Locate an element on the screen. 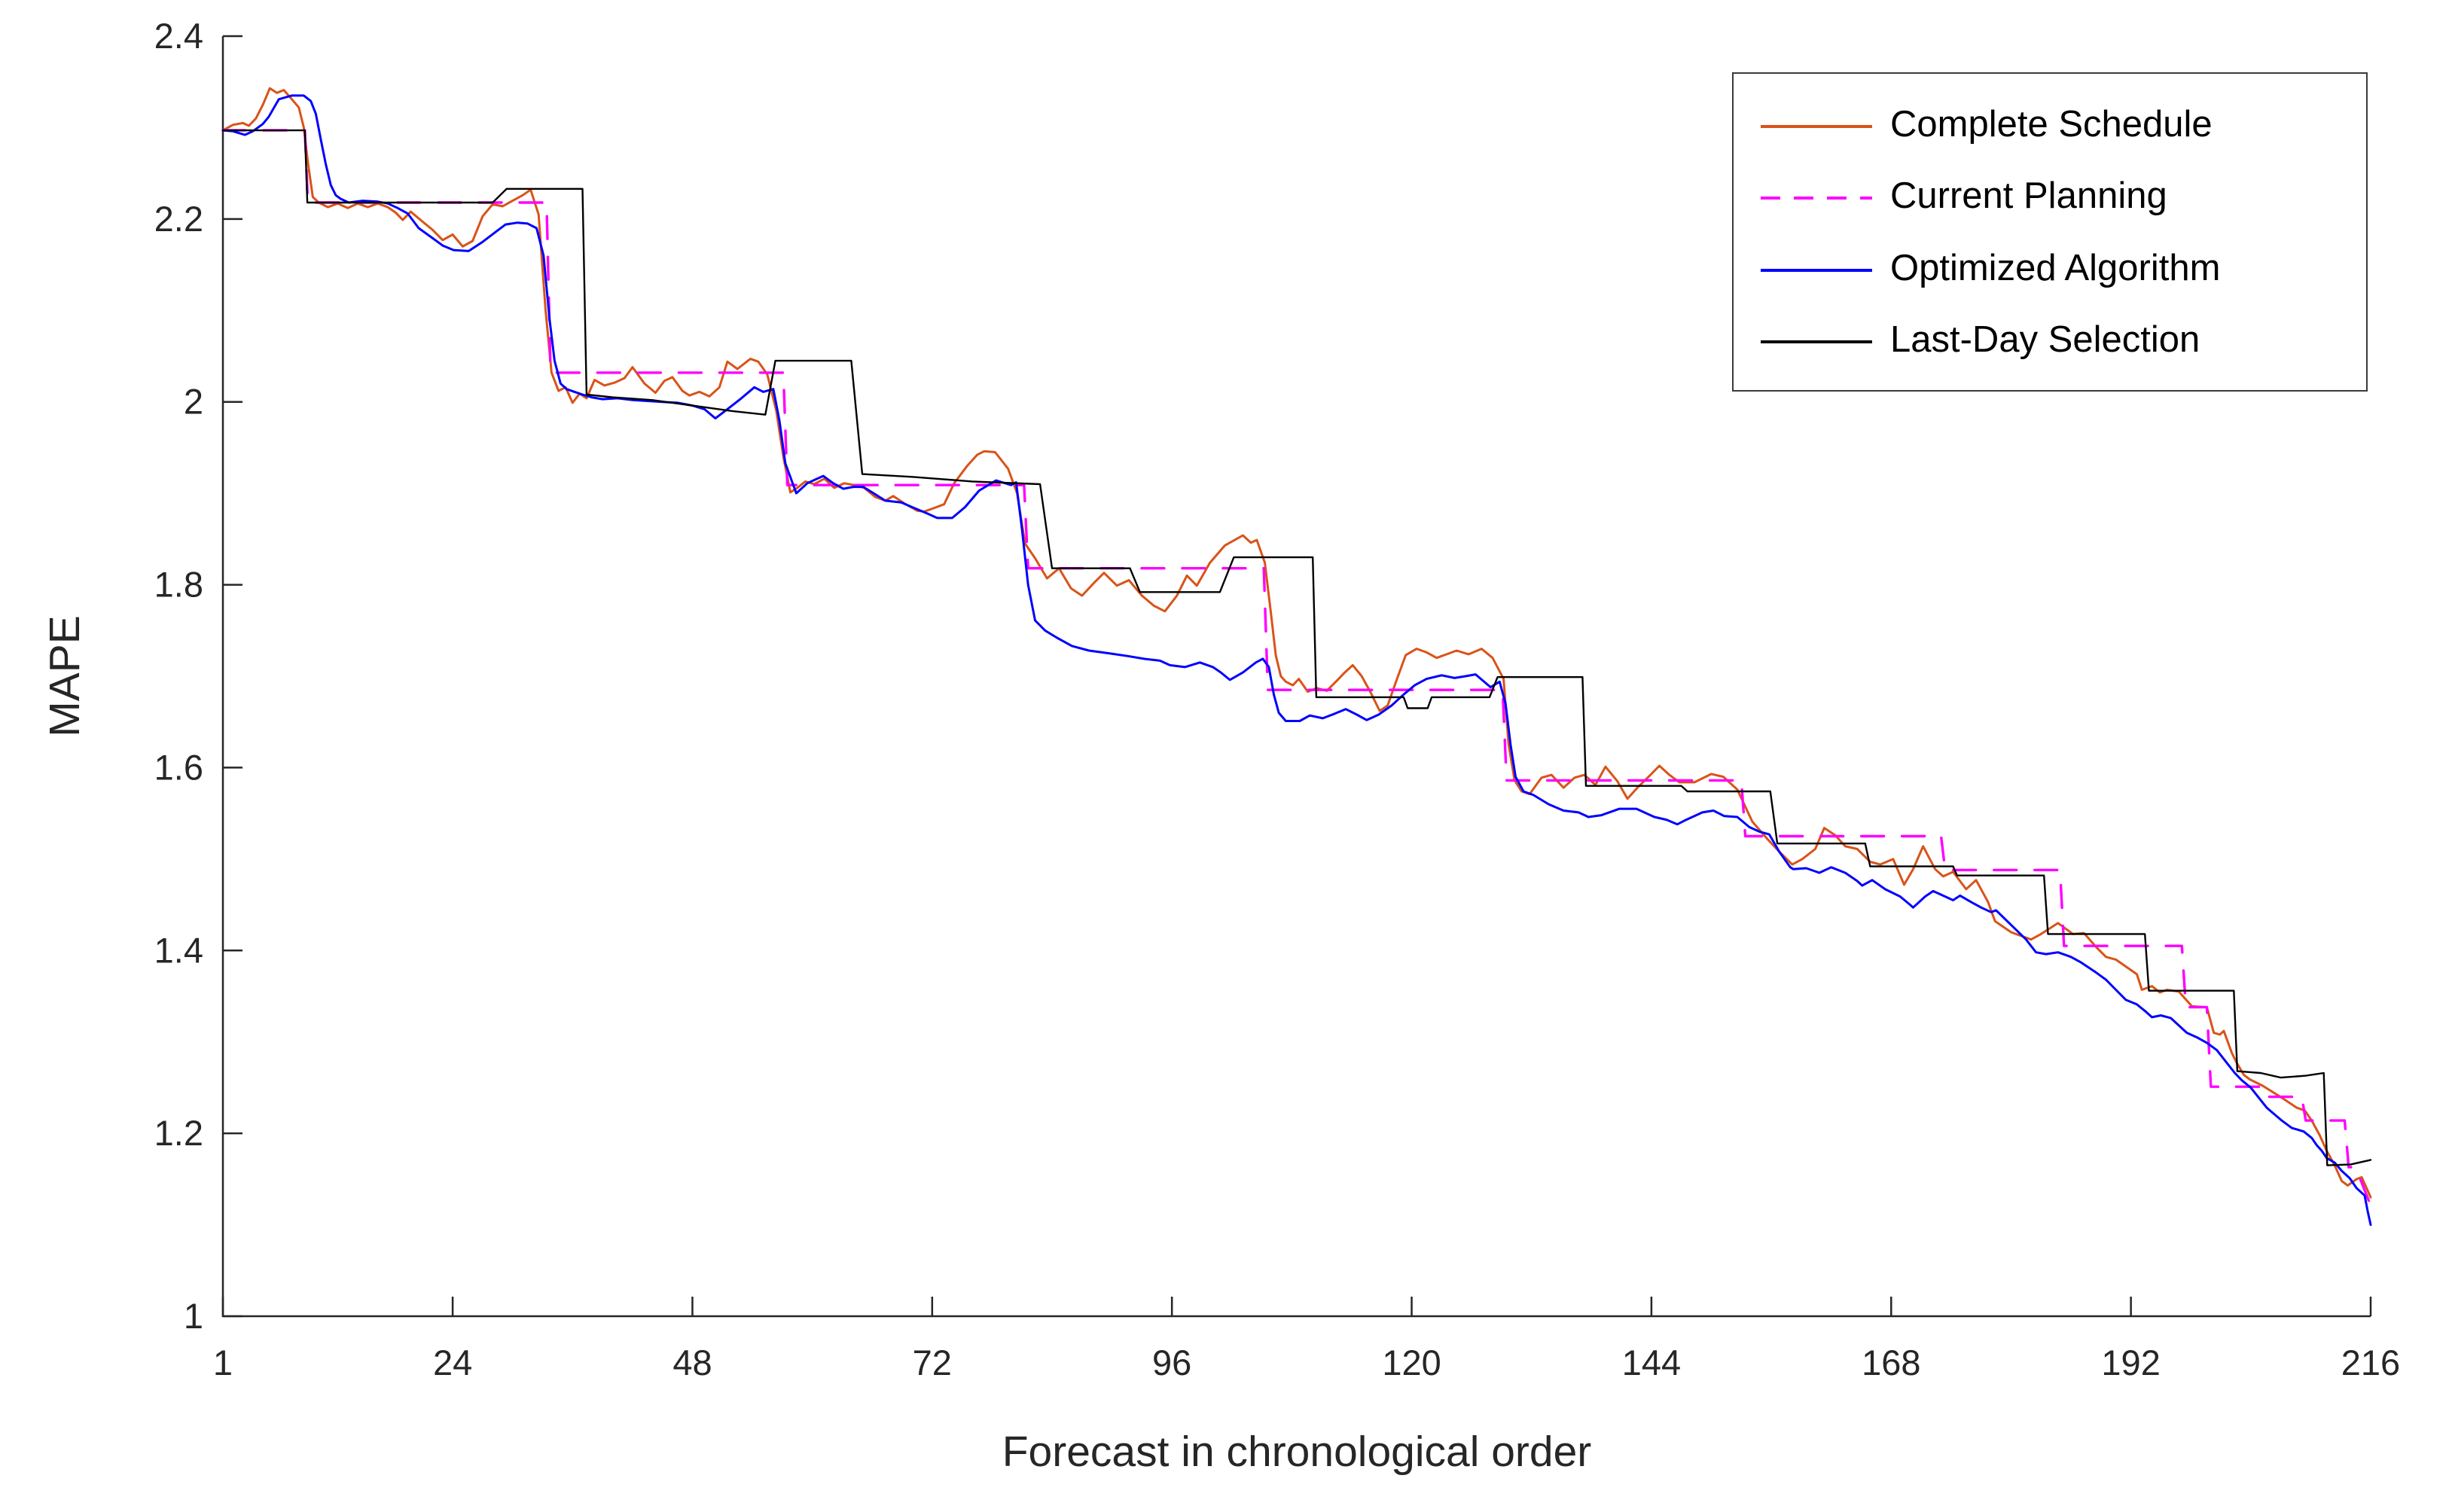 This screenshot has width=2452, height=1512. x-tick-label: 144 is located at coordinates (1651, 1363).